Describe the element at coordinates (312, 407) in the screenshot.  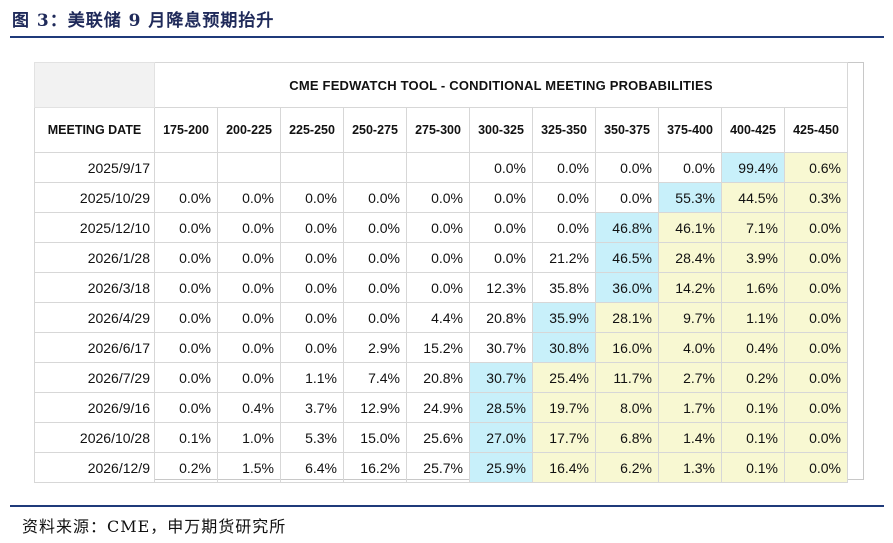
I see `probability-cell: 3.7%` at that location.